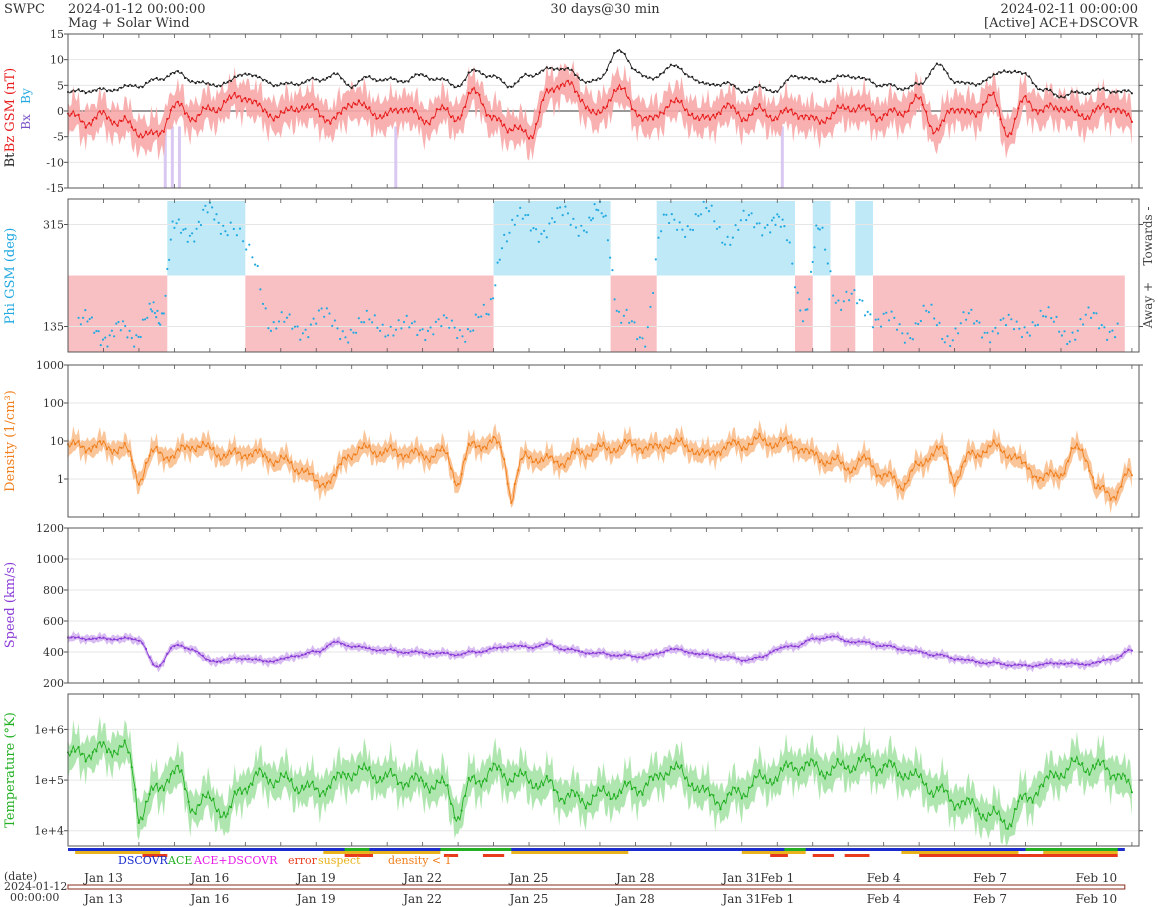 The height and width of the screenshot is (907, 1158). I want to click on mag-y-tick-label: -15, so click(55, 188).